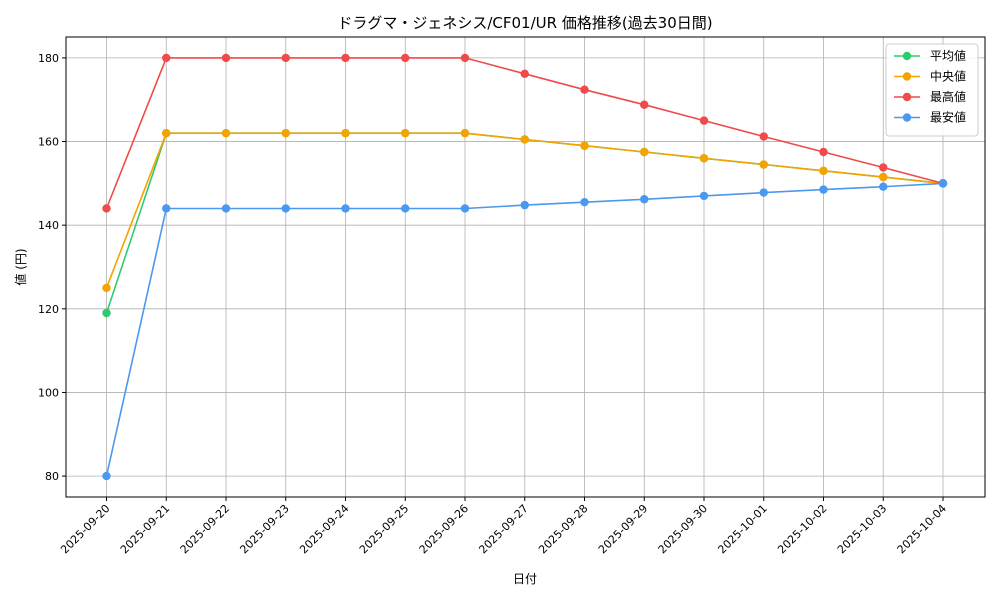 The height and width of the screenshot is (604, 1000). Describe the element at coordinates (145, 529) in the screenshot. I see `x-tick-label: 2025-09-21` at that location.